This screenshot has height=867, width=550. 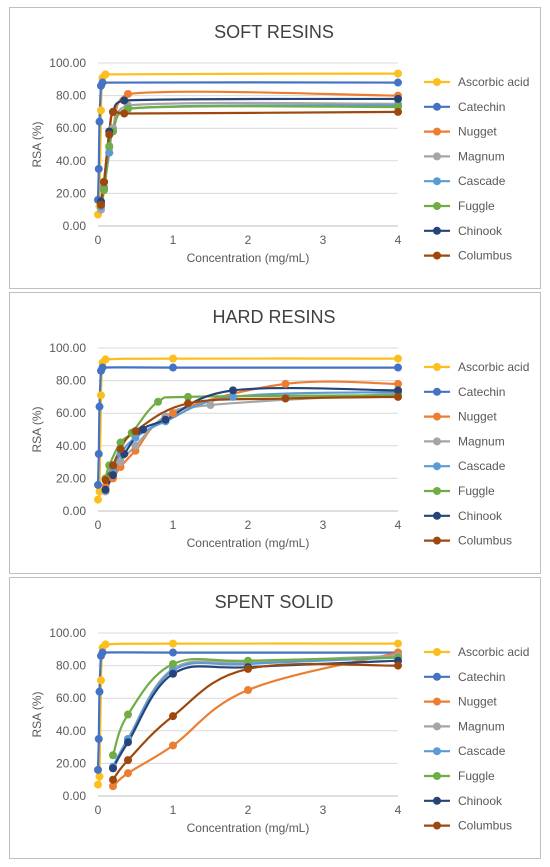 What do you see at coordinates (71, 478) in the screenshot?
I see `hard-resins-y-tick-label: 20.00` at bounding box center [71, 478].